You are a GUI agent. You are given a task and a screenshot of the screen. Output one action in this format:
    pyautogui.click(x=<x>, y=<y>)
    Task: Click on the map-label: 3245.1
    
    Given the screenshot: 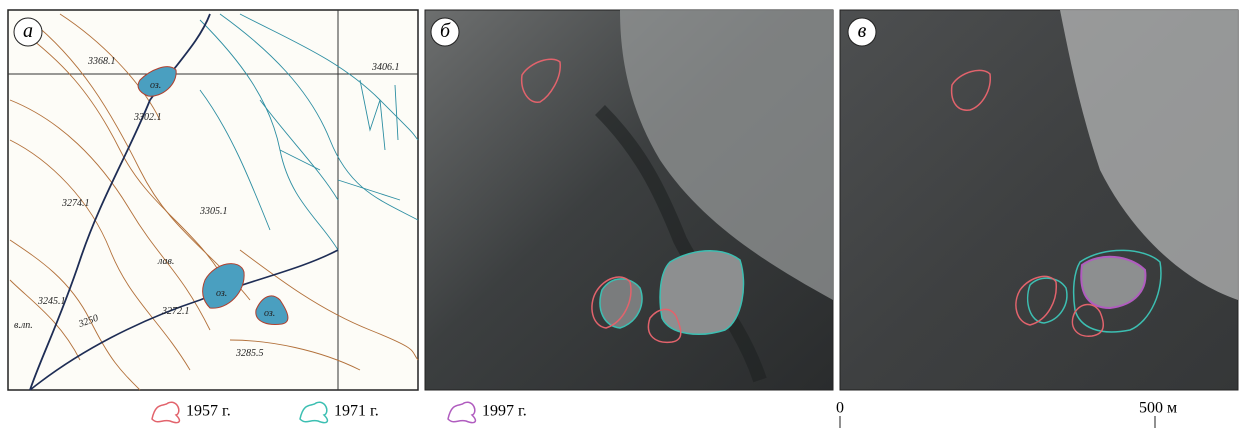 What is the action you would take?
    pyautogui.click(x=51, y=301)
    